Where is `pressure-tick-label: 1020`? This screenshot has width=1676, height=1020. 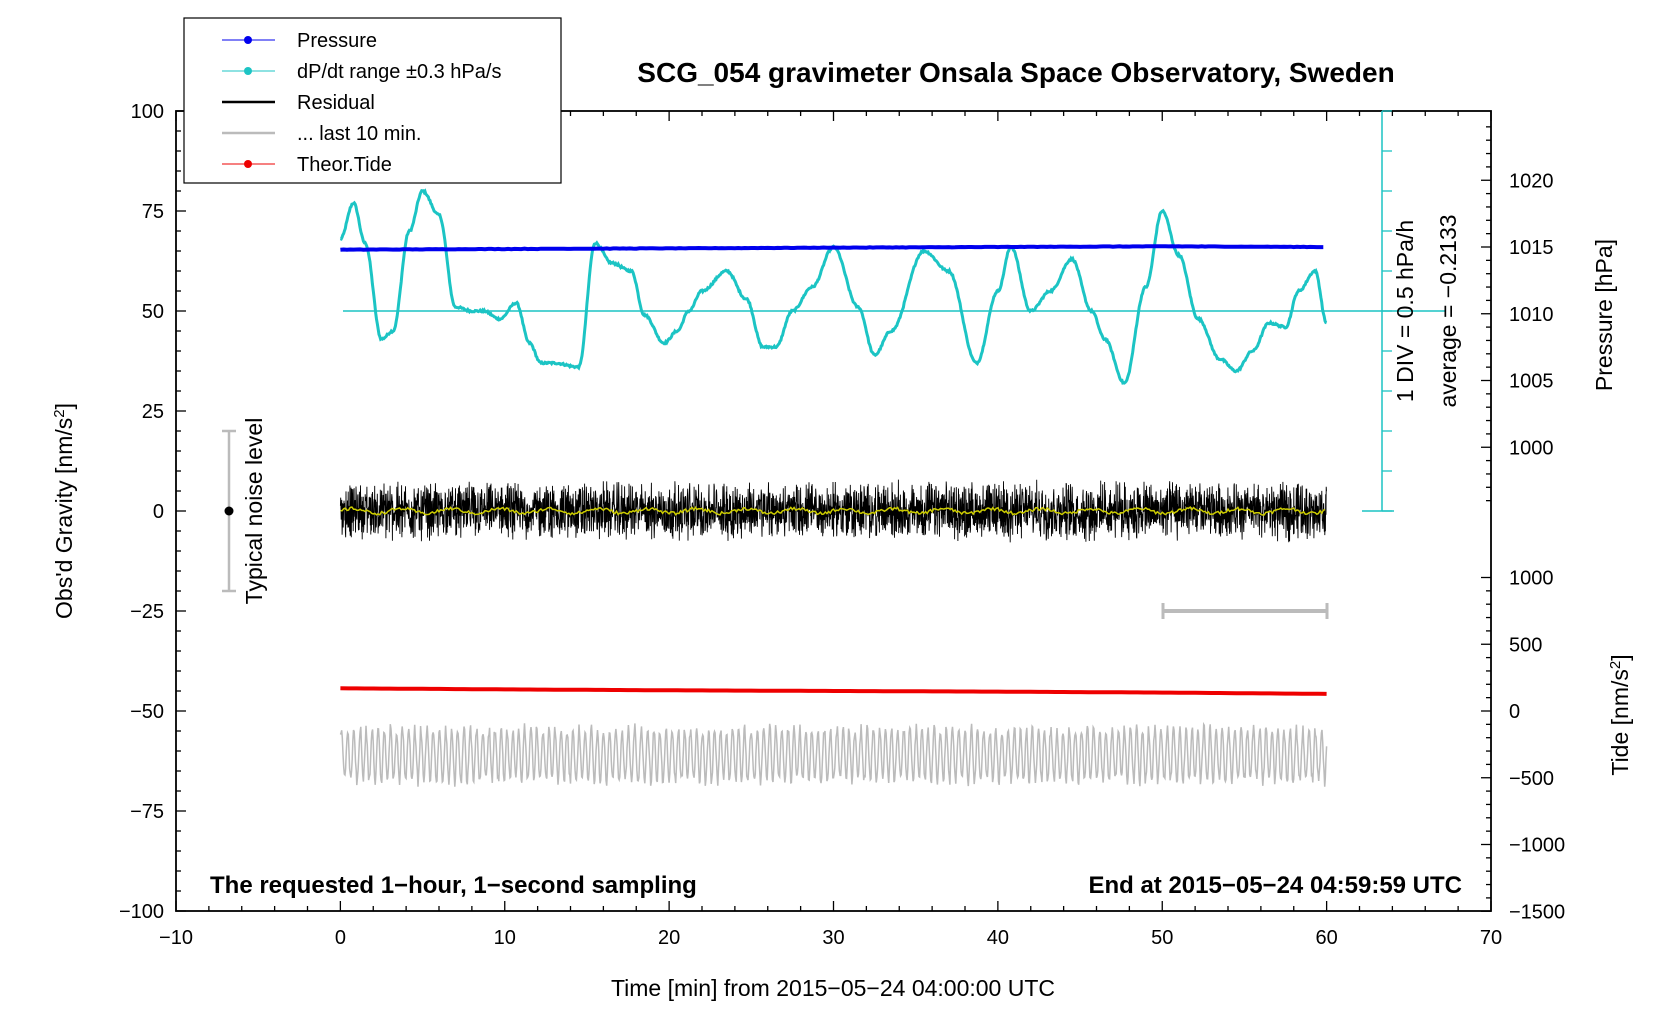
pressure-tick-label: 1020 is located at coordinates (1531, 181).